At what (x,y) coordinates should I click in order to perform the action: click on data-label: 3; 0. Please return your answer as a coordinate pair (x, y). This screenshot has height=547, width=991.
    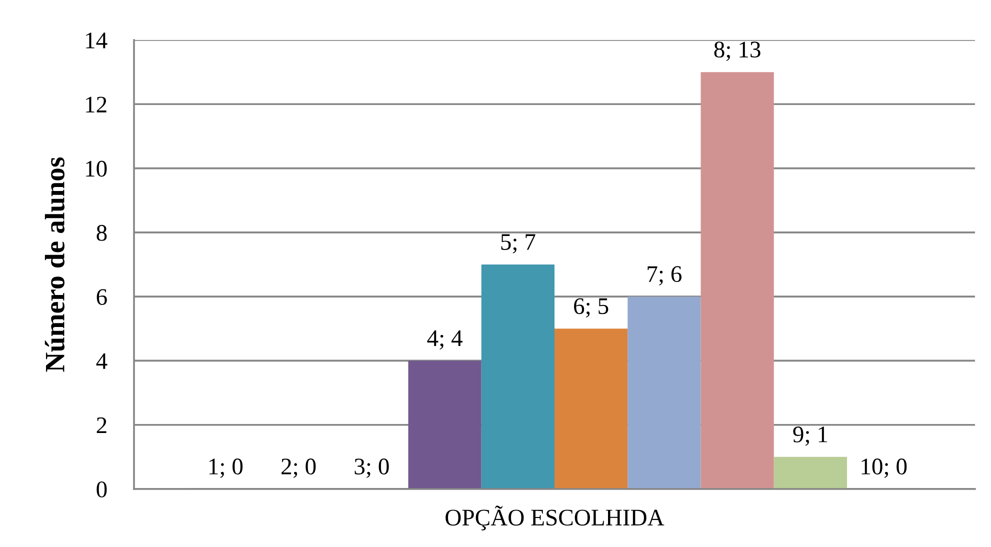
    Looking at the image, I should click on (371, 468).